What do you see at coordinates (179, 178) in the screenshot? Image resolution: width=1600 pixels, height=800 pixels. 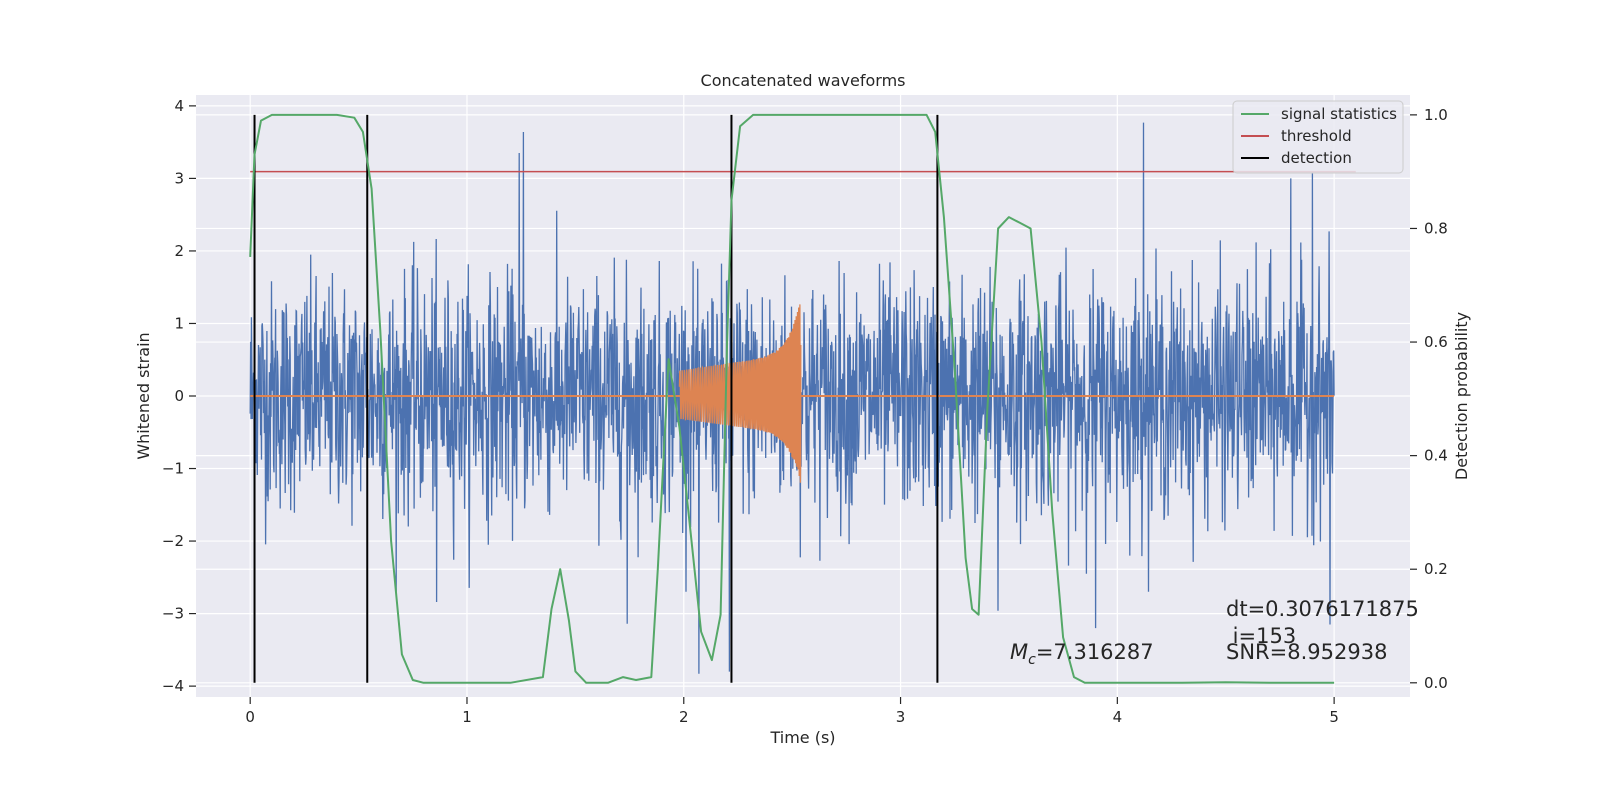 I see `y-tick-label: 3` at bounding box center [179, 178].